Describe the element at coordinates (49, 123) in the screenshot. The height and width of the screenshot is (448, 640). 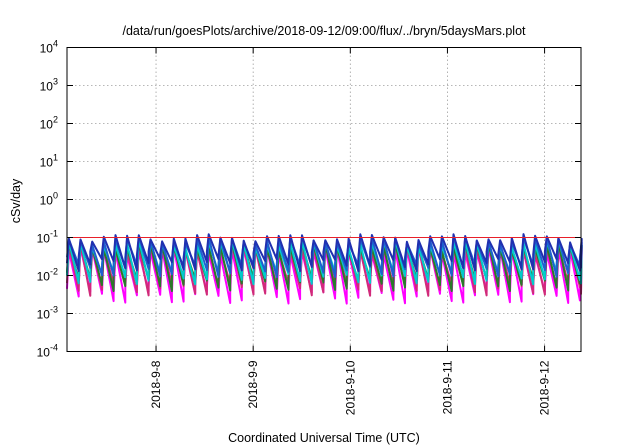
I see `y-tick-label: 10²` at that location.